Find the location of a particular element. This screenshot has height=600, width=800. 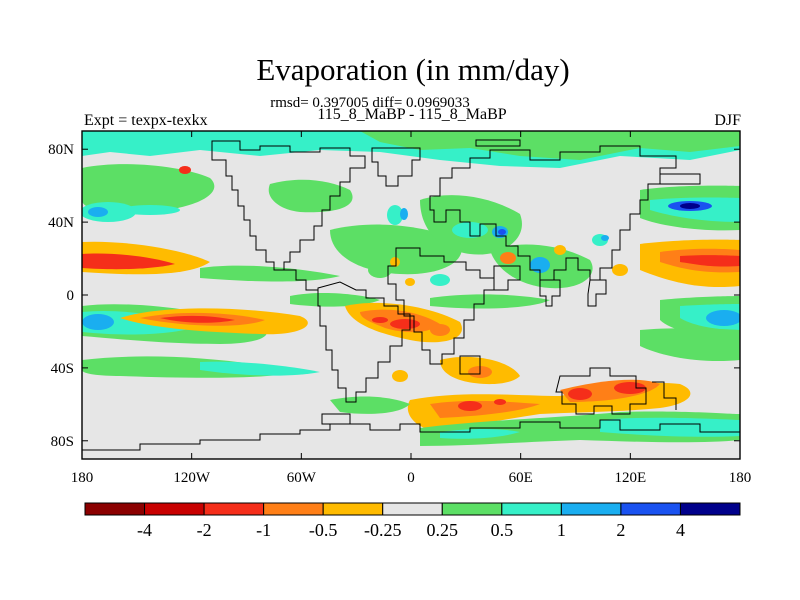

period-label: 115_8_MaBP - 115_8_MaBP is located at coordinates (412, 114).